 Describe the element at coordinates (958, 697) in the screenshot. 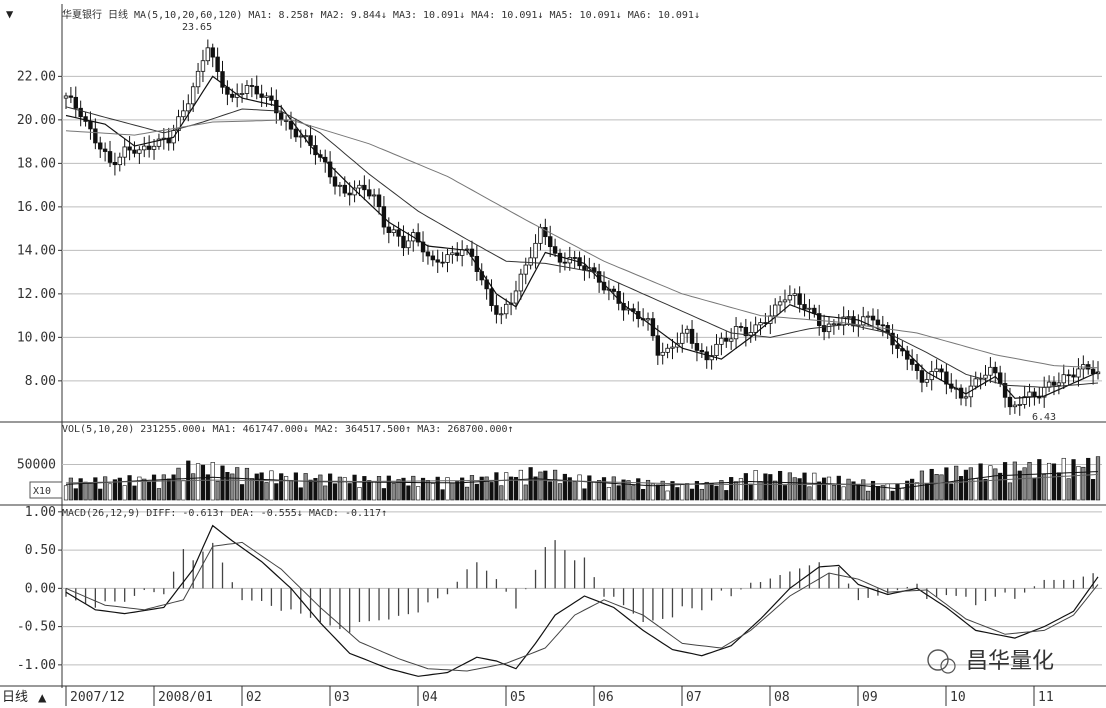

I see `x-tick-label: 10` at that location.